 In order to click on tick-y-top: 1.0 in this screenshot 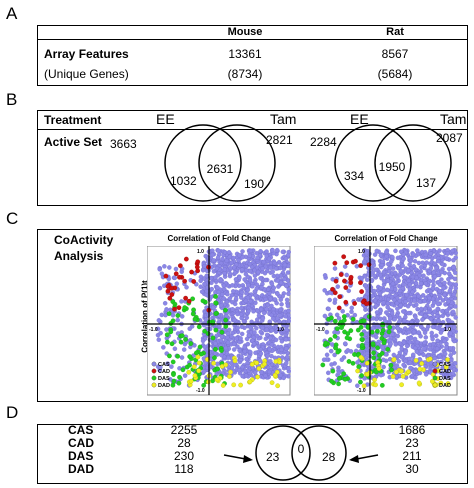, I will do `click(361, 252)`.